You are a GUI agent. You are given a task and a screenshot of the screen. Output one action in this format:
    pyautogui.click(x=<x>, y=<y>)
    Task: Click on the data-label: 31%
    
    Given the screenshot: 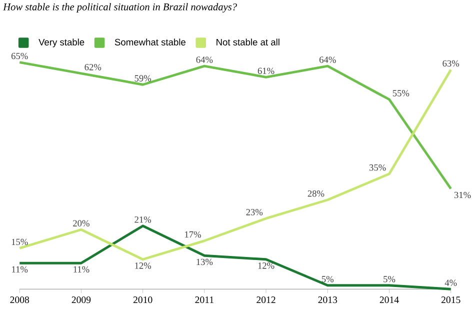 What is the action you would take?
    pyautogui.click(x=462, y=195)
    